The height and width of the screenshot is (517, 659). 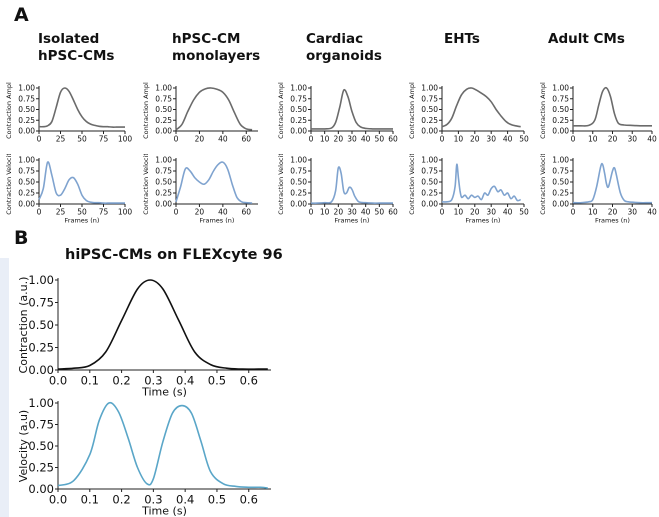 I want to click on x-tick-label: 75, so click(x=104, y=212).